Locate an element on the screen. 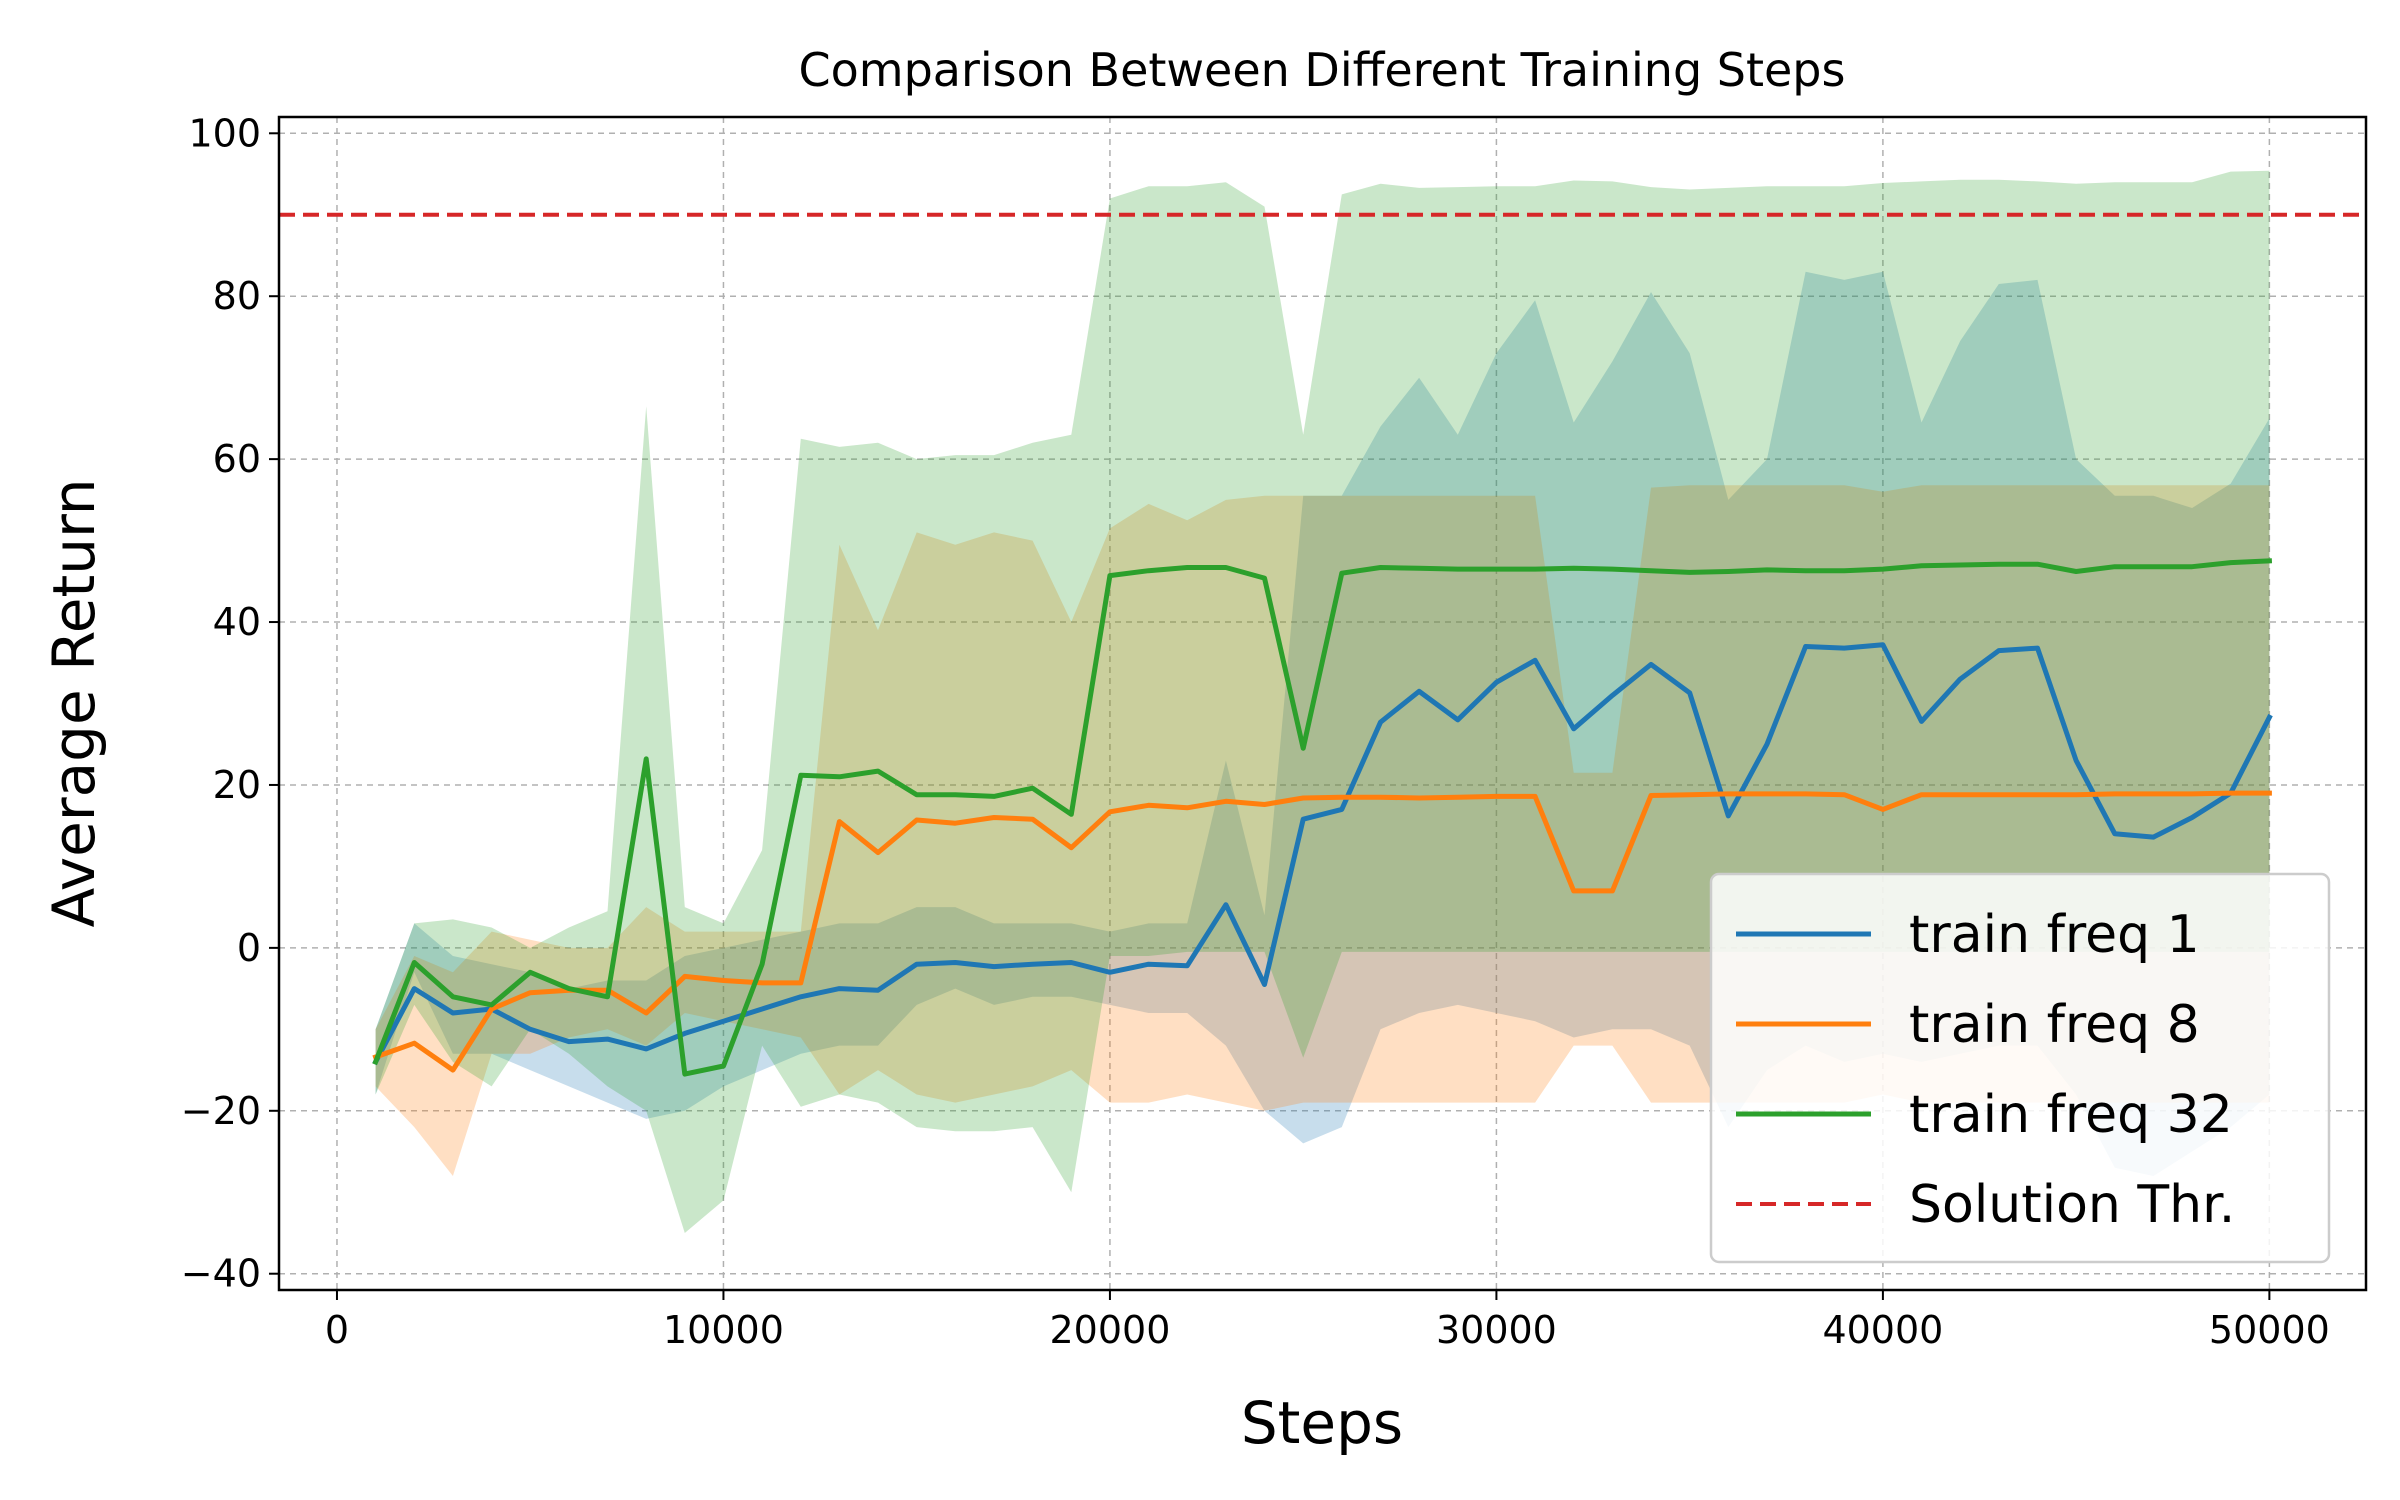 The width and height of the screenshot is (2400, 1500). legend-label-series-1: train freq 1 is located at coordinates (2054, 935).